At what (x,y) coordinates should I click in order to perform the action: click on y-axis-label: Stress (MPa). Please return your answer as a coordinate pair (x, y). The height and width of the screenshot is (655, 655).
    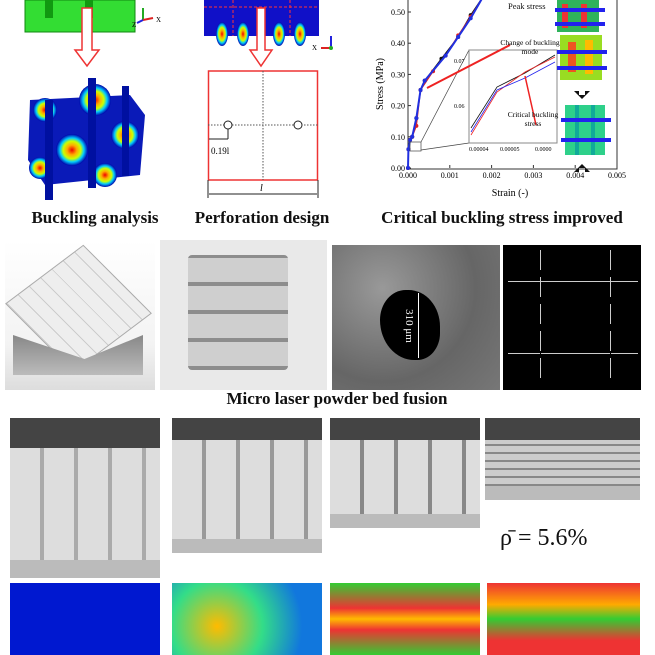
    Looking at the image, I should click on (380, 84).